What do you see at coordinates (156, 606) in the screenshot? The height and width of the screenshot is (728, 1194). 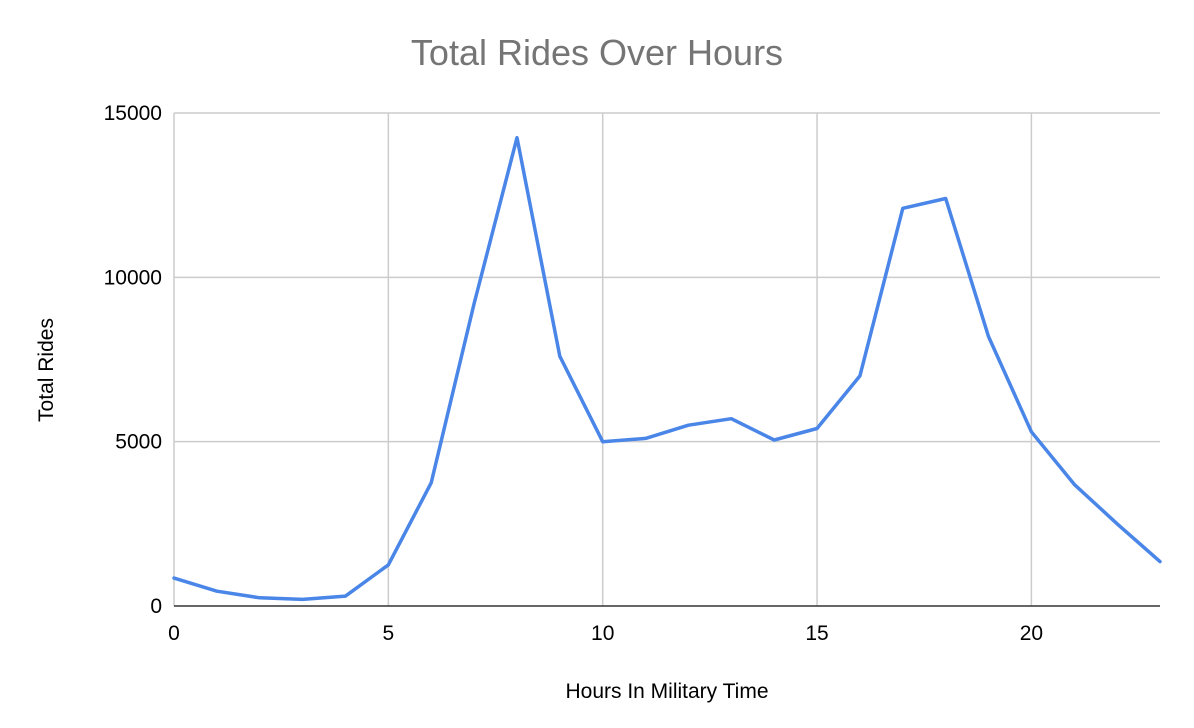 I see `y-tick-label: 0` at bounding box center [156, 606].